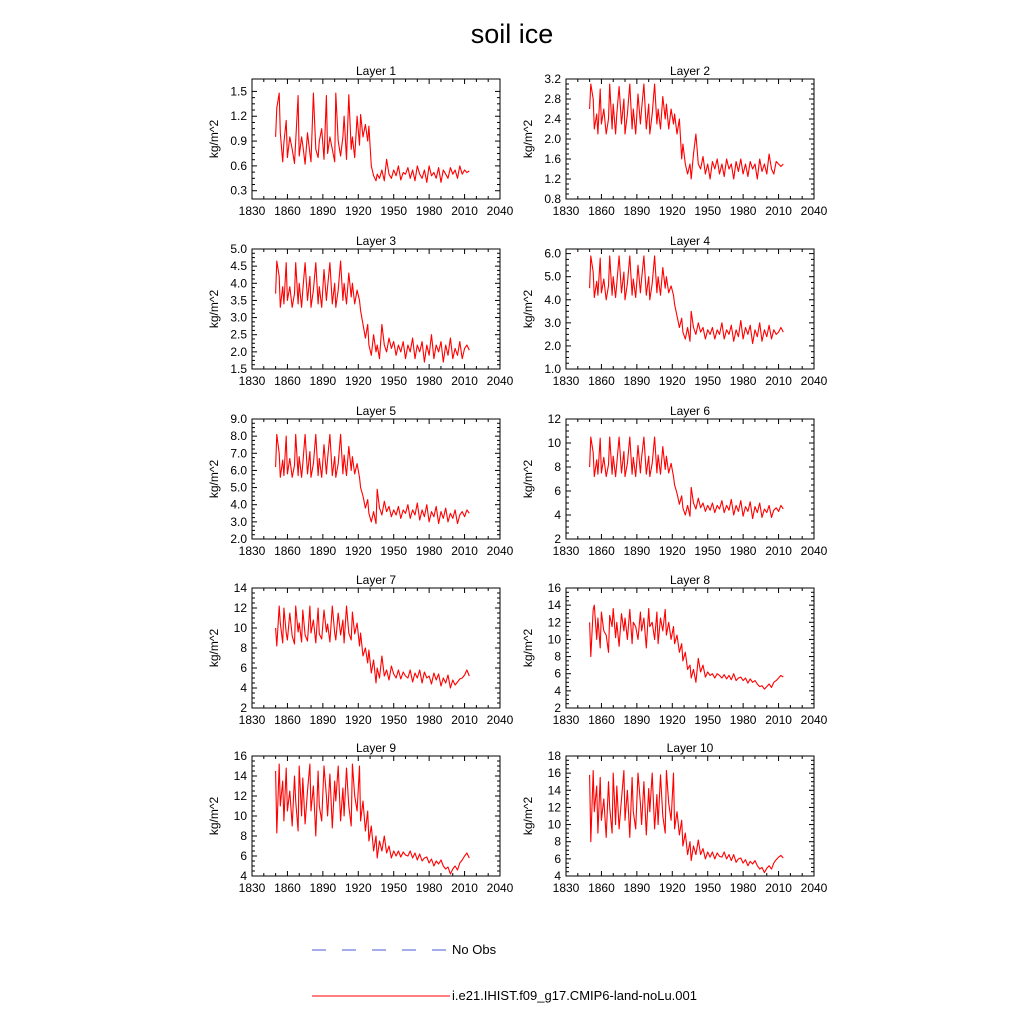 The height and width of the screenshot is (1024, 1024). I want to click on panel-layer-4-ytick-label: 4.0, so click(552, 300).